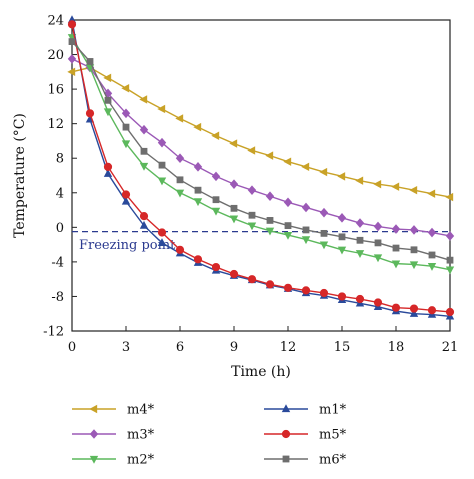 This screenshot has width=474, height=479. I want to click on y-tick-label: 24, so click(55, 21).